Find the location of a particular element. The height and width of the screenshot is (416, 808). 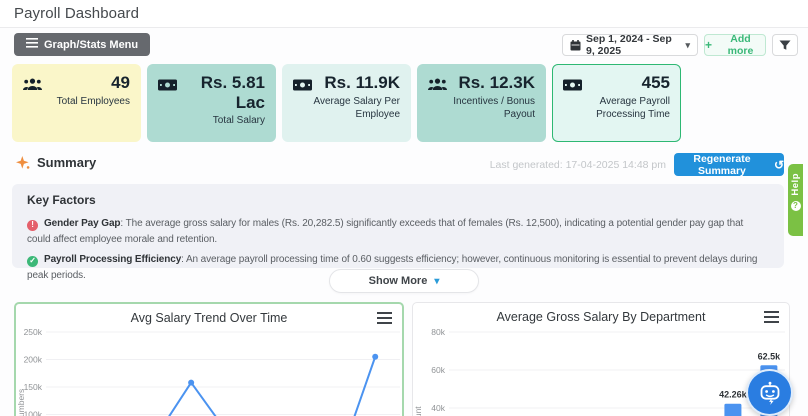

stat-label: Total Employees is located at coordinates (93, 101).